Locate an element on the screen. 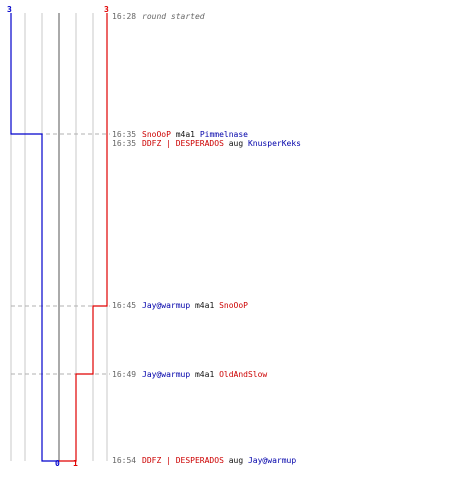 This screenshot has width=450, height=500. victim-name: Jay@warmup is located at coordinates (272, 460).